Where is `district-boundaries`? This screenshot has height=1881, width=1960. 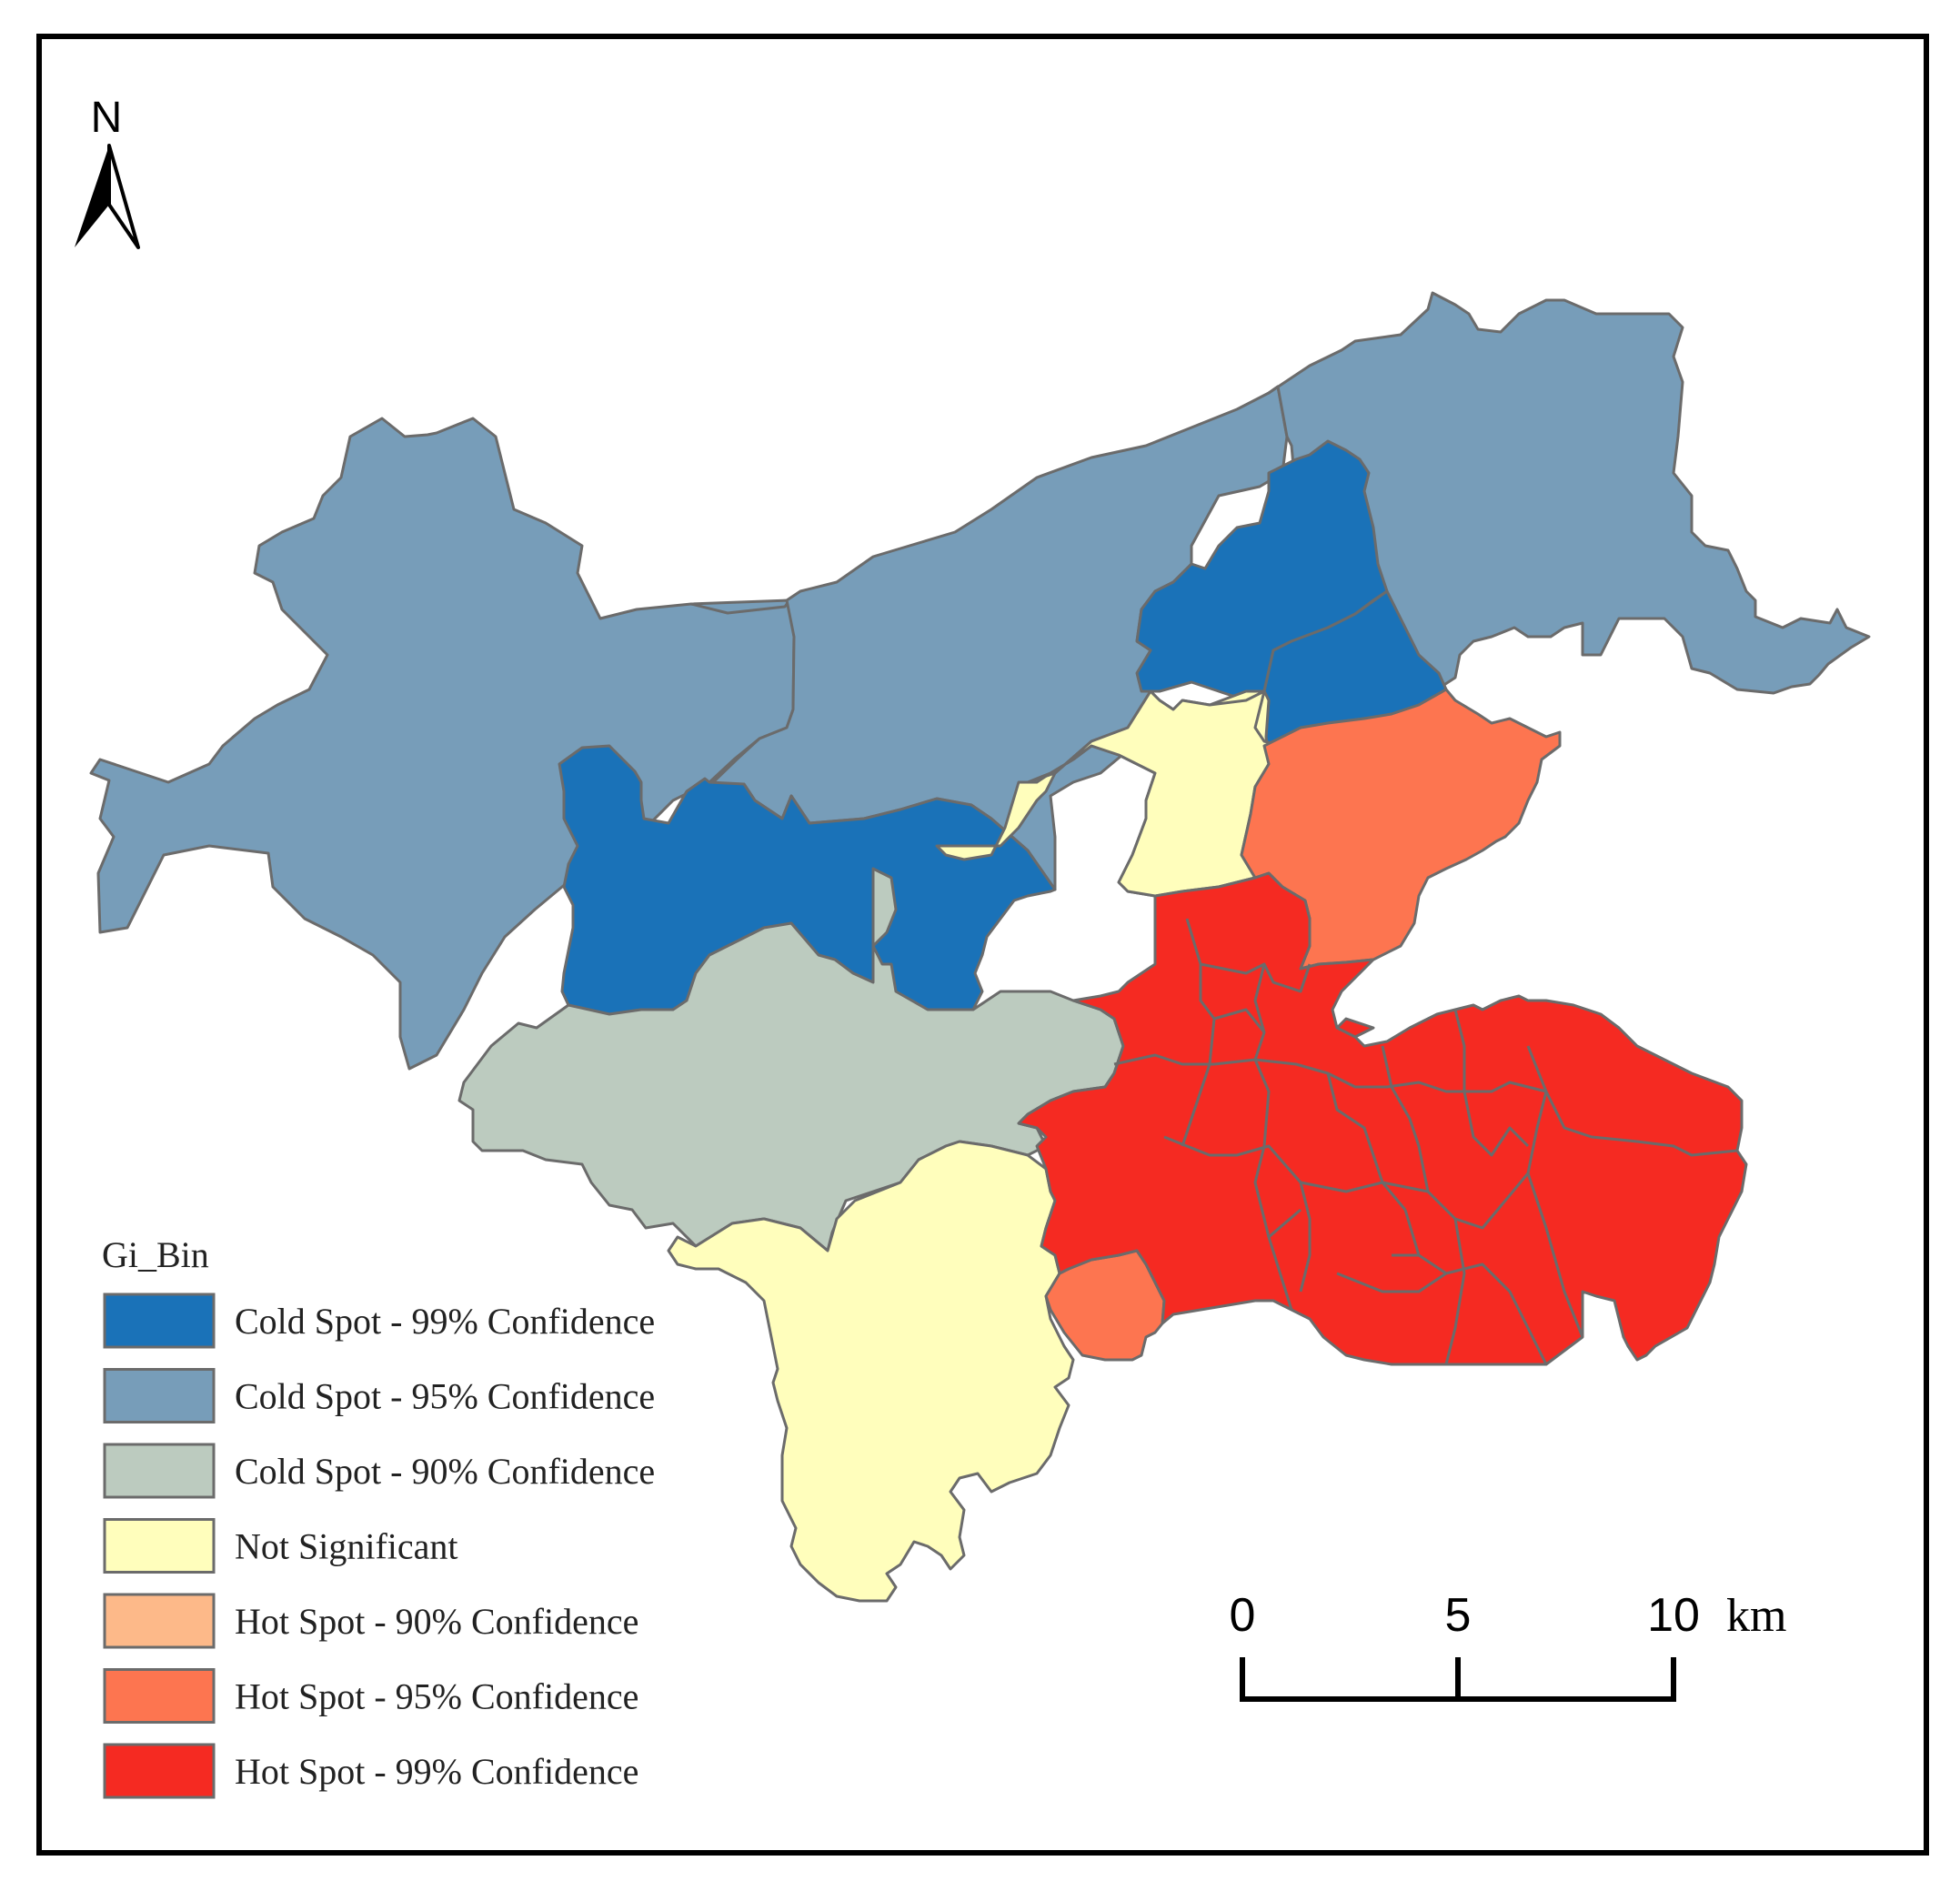 district-boundaries is located at coordinates (1425, 1141).